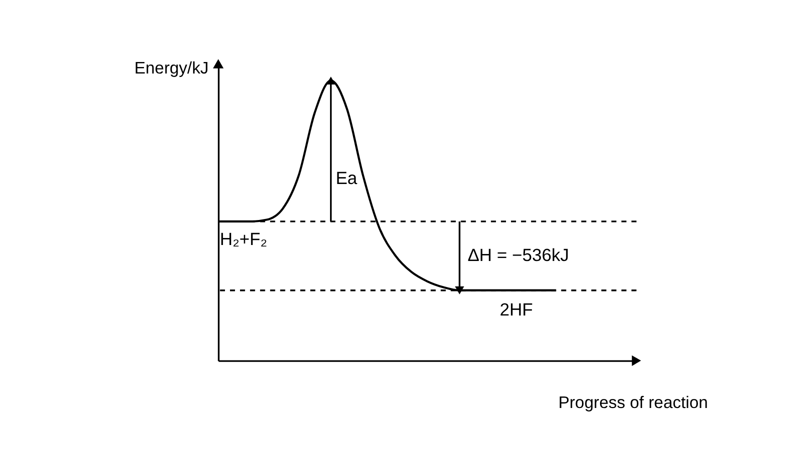 This screenshot has height=450, width=787. What do you see at coordinates (517, 309) in the screenshot?
I see `annotation: 2HF` at bounding box center [517, 309].